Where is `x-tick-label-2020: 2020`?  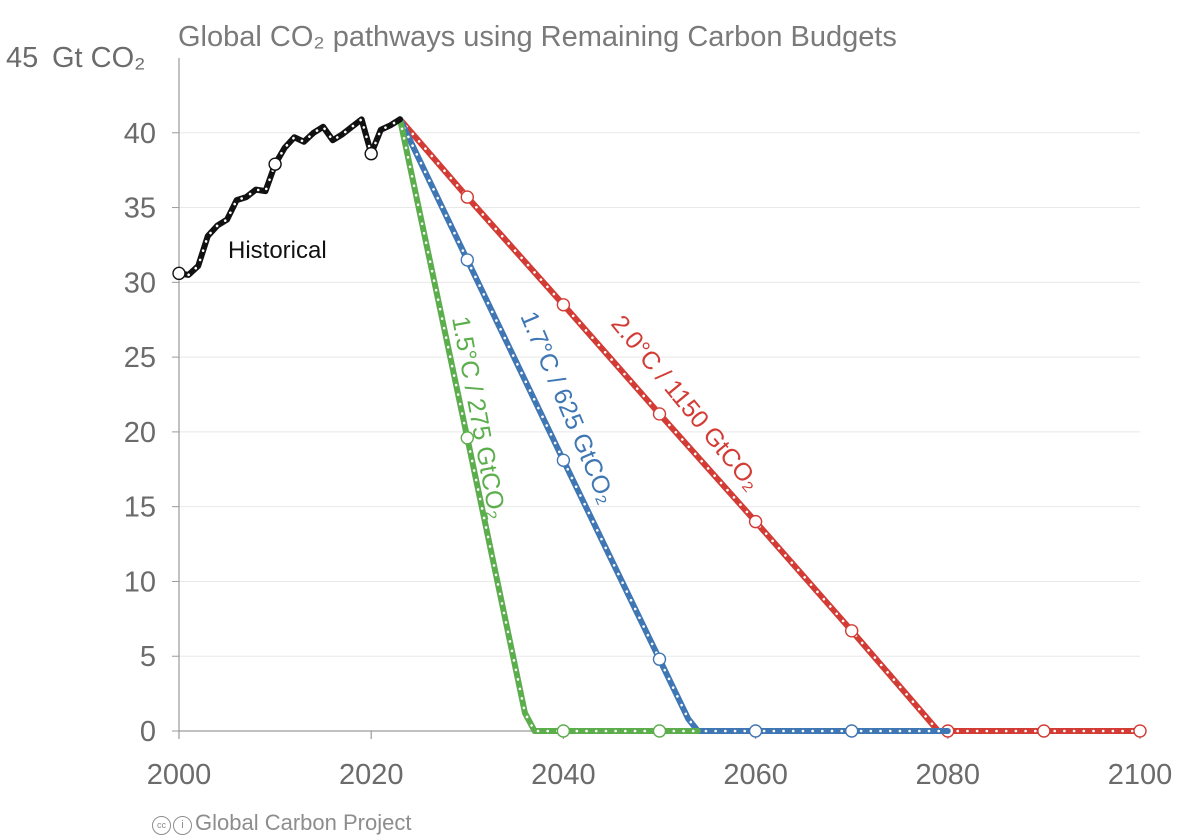
x-tick-label-2020: 2020 is located at coordinates (371, 775).